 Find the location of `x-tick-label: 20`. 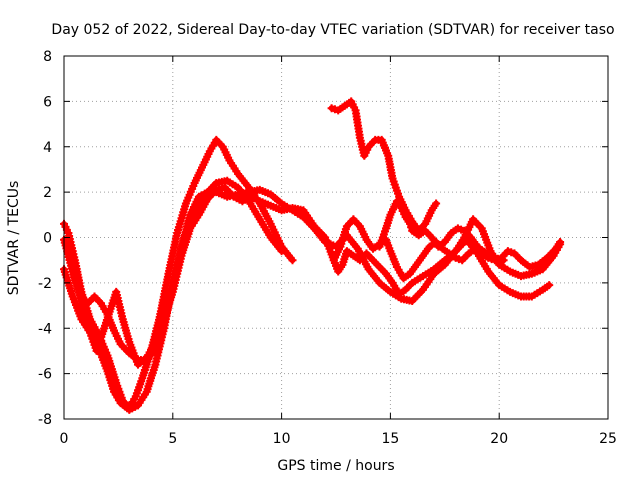

x-tick-label: 20 is located at coordinates (499, 439).